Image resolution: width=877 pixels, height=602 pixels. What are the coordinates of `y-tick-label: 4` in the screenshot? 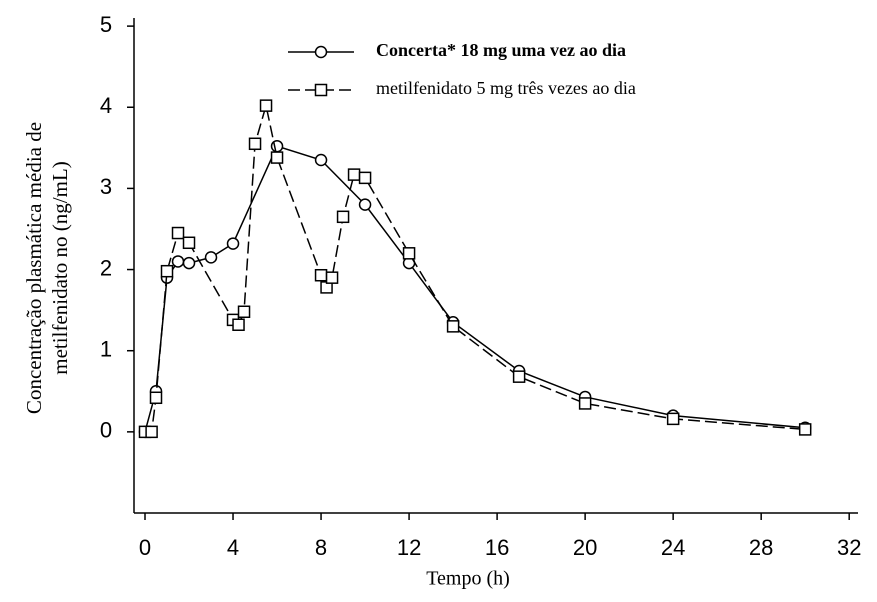 It's located at (106, 105).